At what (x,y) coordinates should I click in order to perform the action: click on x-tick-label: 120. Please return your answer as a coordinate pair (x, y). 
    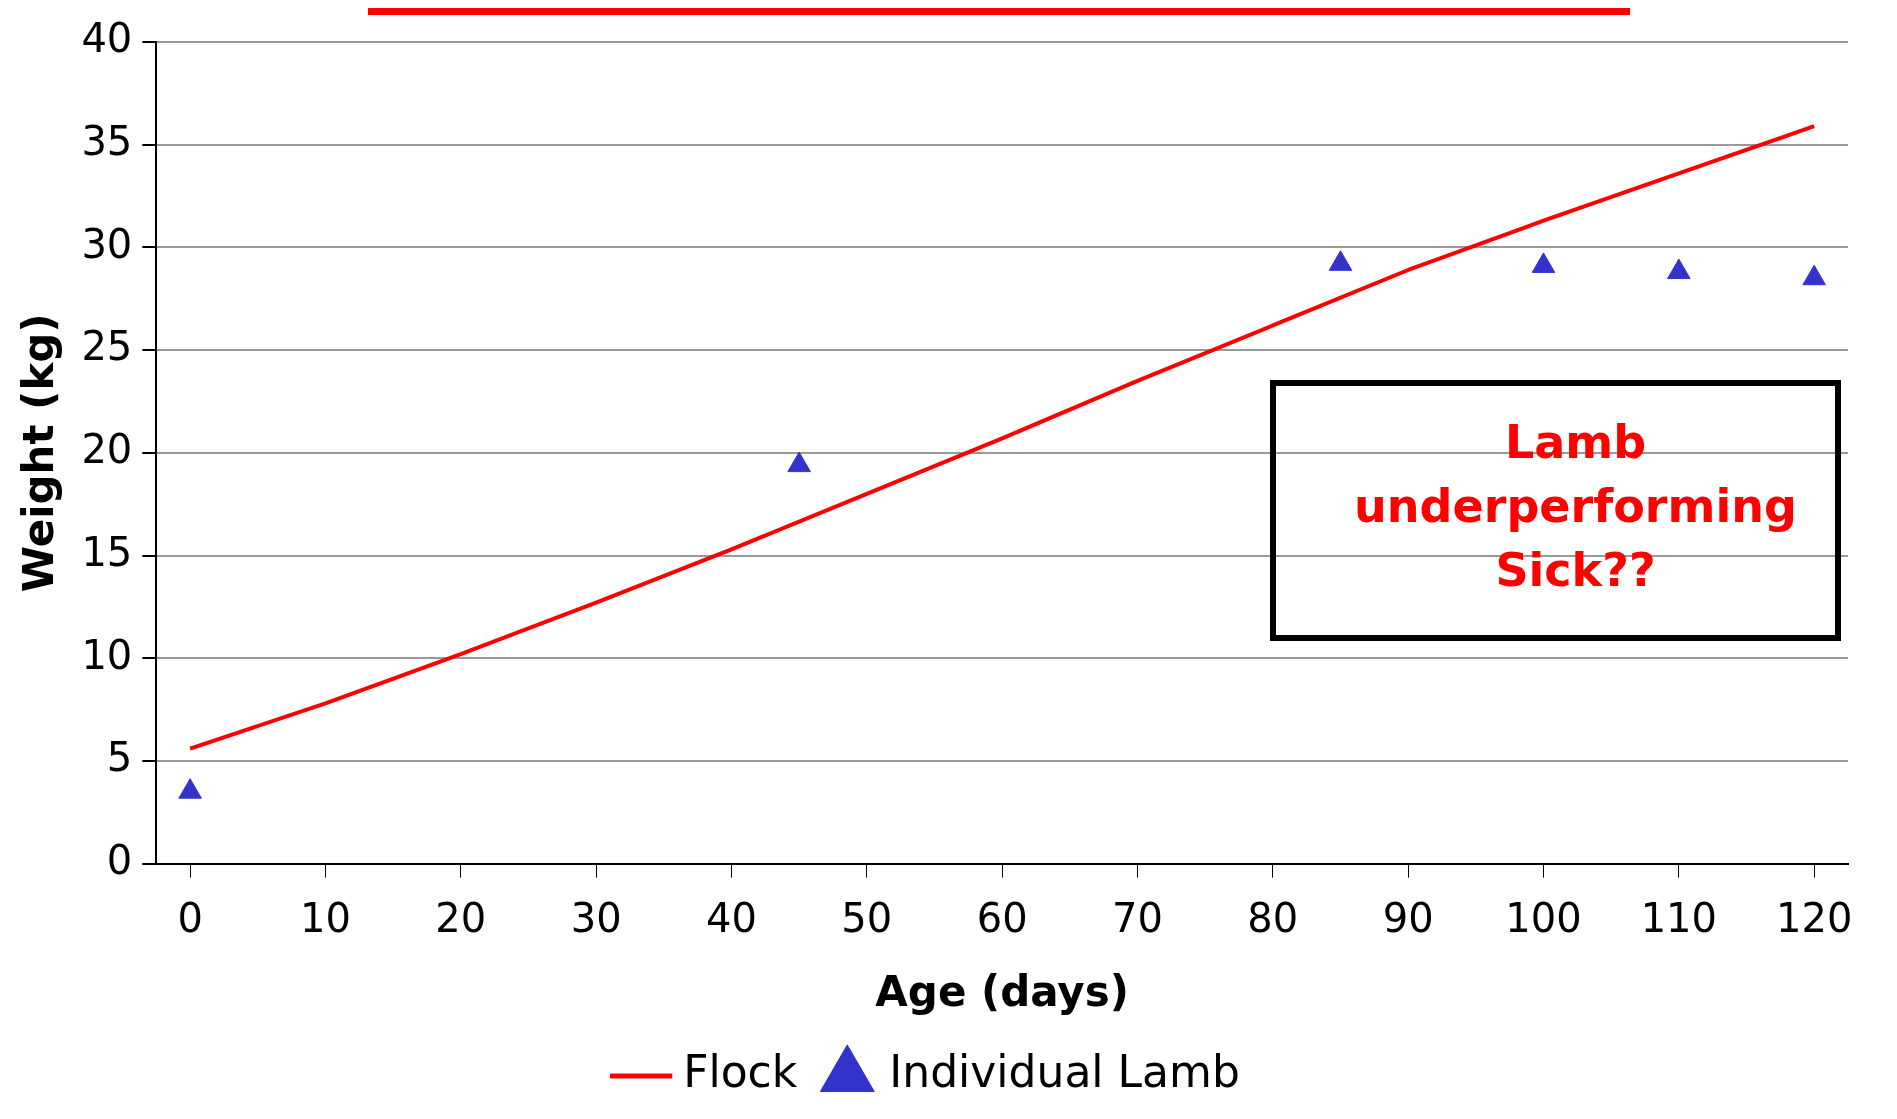
    Looking at the image, I should click on (1814, 917).